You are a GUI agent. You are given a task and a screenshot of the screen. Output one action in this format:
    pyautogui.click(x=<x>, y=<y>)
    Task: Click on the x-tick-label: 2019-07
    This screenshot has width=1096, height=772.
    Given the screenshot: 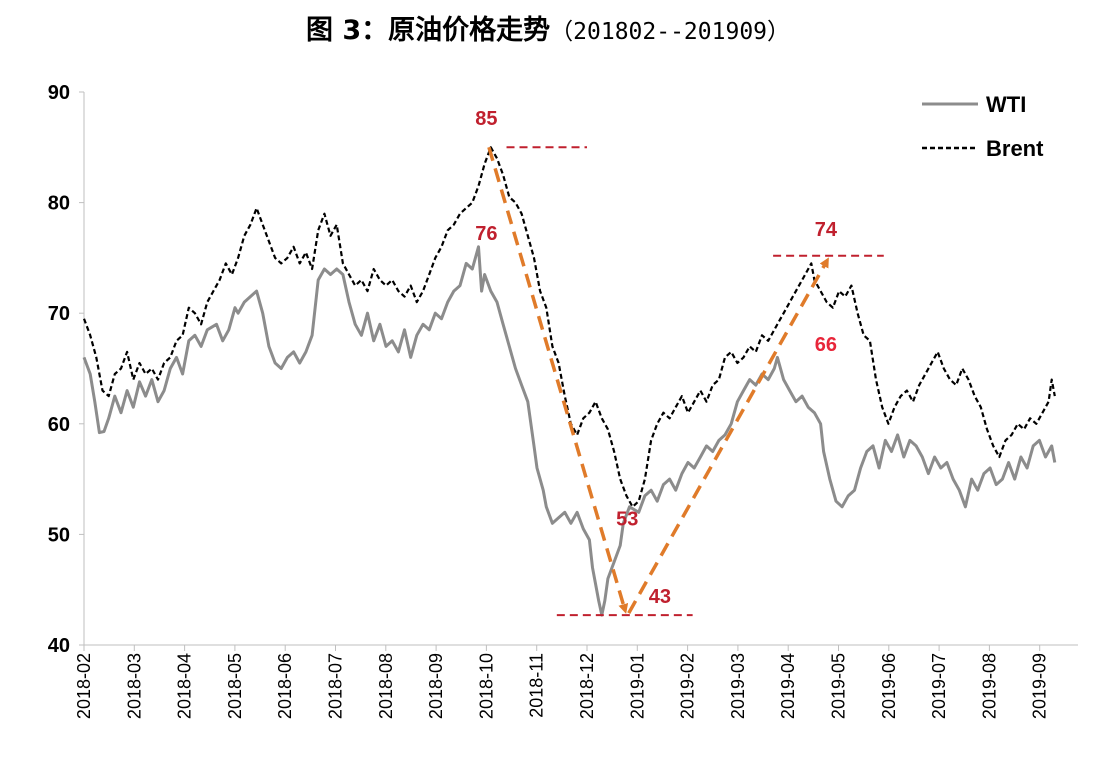 What is the action you would take?
    pyautogui.click(x=939, y=686)
    